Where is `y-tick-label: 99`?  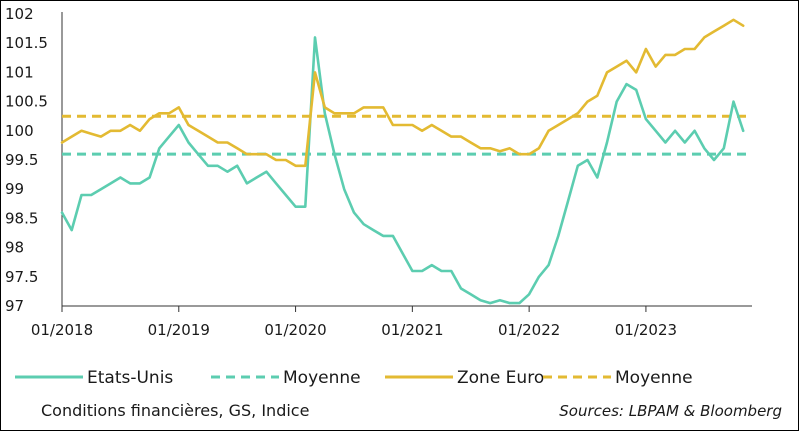
y-tick-label: 99 is located at coordinates (14, 189).